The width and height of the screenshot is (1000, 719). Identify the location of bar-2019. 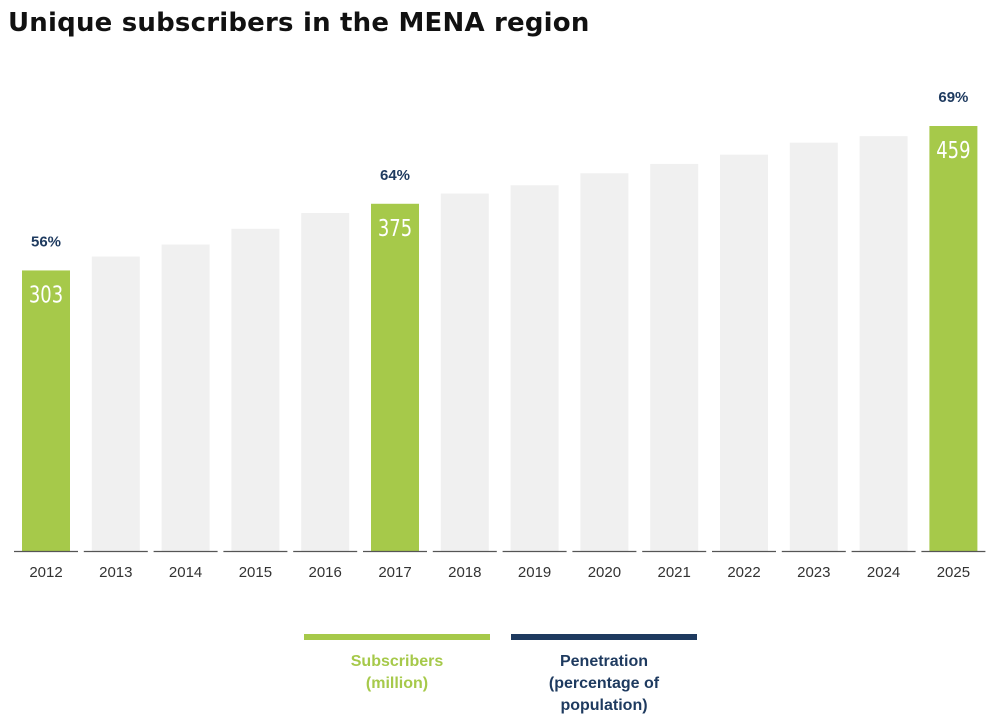
(534, 368).